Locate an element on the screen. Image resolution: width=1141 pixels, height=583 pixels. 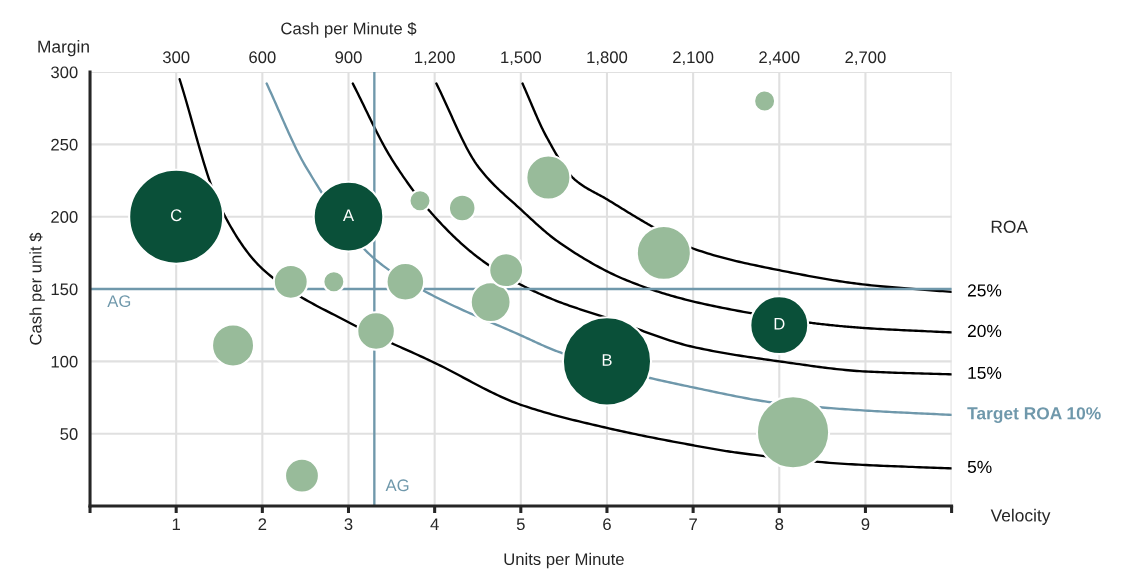
y-tick-label: 300 is located at coordinates (64, 72).